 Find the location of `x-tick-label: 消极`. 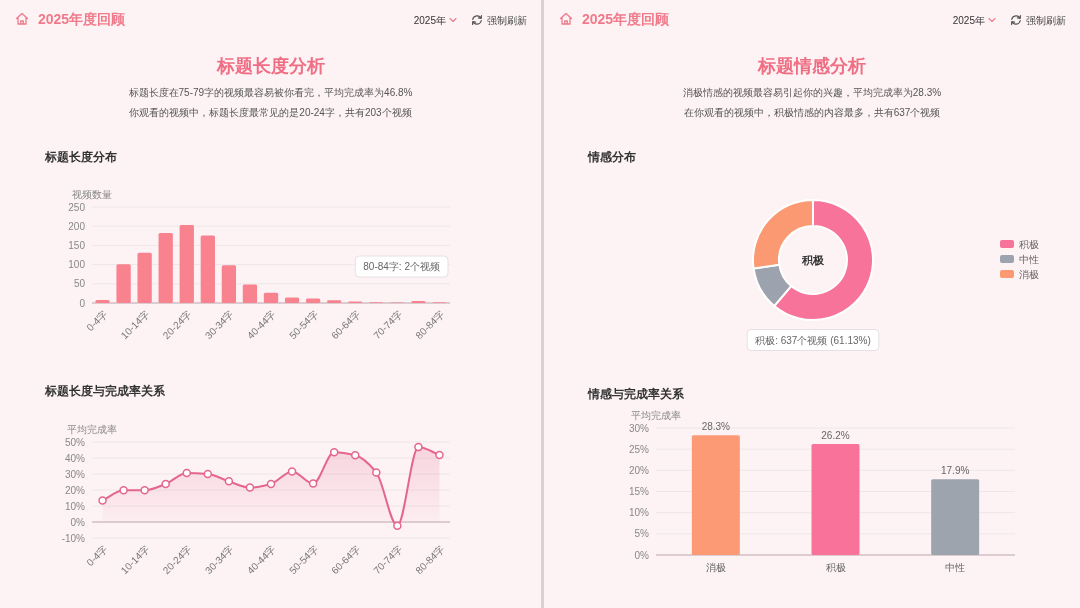

x-tick-label: 消极 is located at coordinates (715, 567).